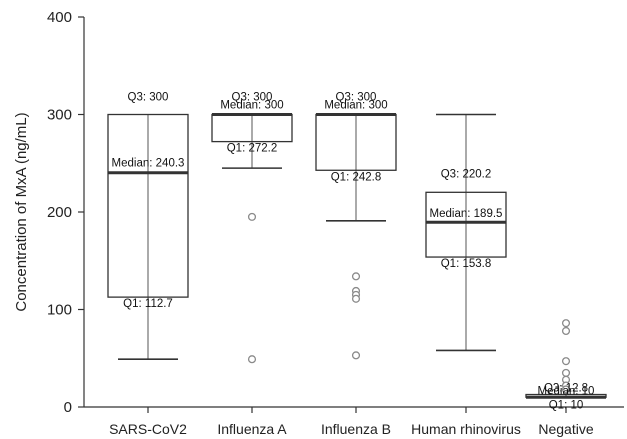  I want to click on q3-label: Q3: 12.8, so click(566, 389).